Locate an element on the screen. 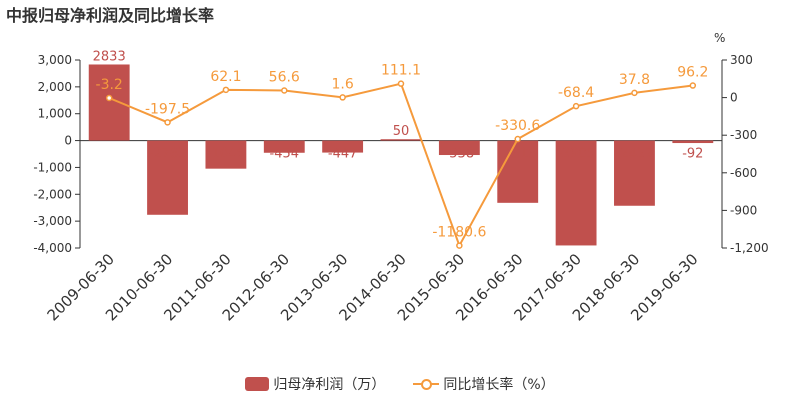 The height and width of the screenshot is (400, 800). growth-value-label: -330.6 is located at coordinates (517, 126).